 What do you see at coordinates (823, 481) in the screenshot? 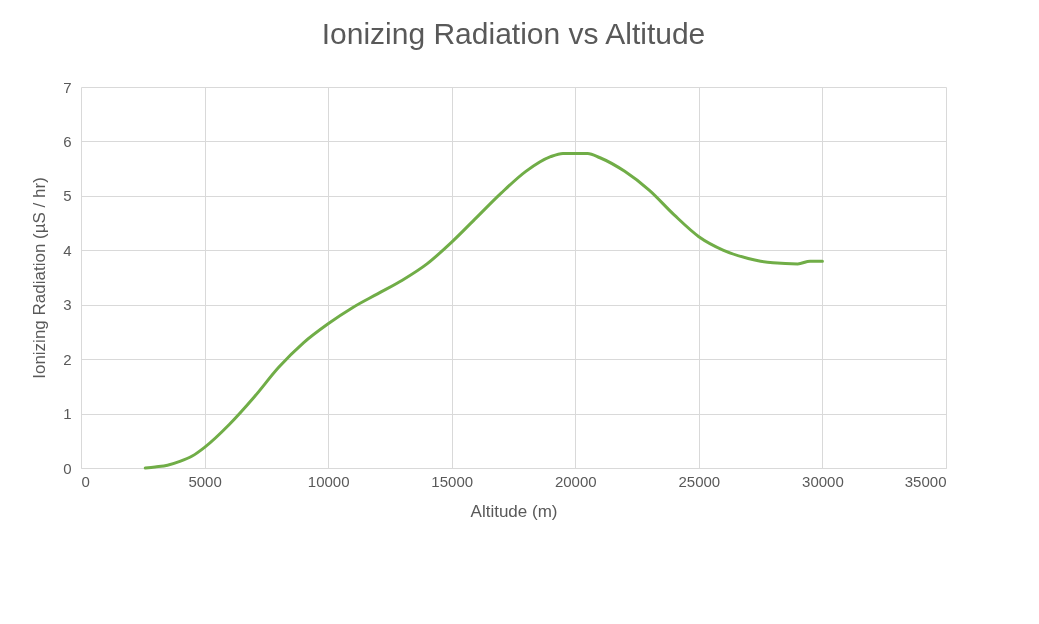
I see `x-tick-label: 30000` at bounding box center [823, 481].